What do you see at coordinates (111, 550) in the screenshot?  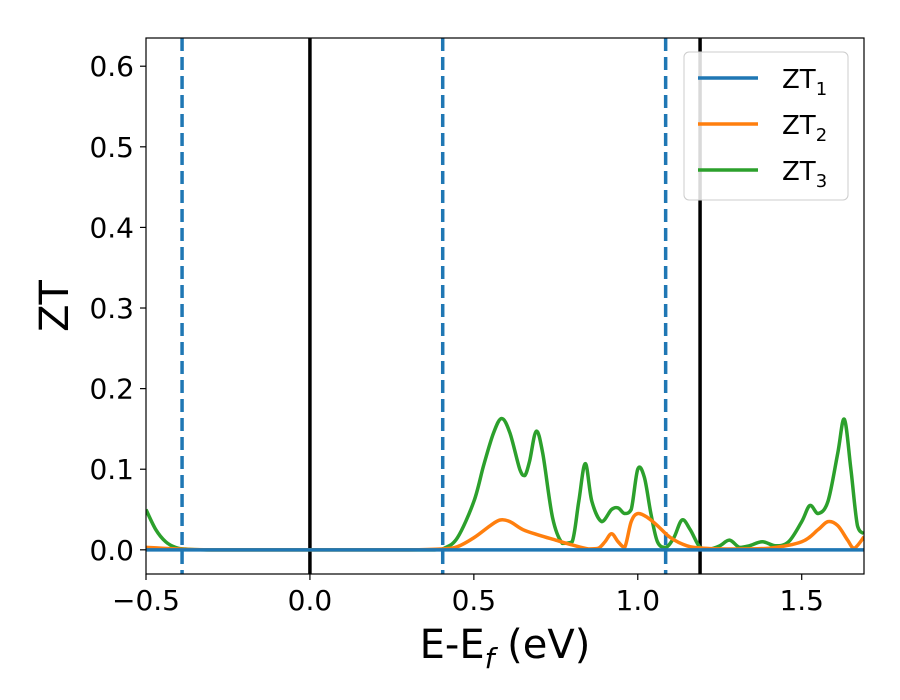 I see `y-tick-label: 0.0` at bounding box center [111, 550].